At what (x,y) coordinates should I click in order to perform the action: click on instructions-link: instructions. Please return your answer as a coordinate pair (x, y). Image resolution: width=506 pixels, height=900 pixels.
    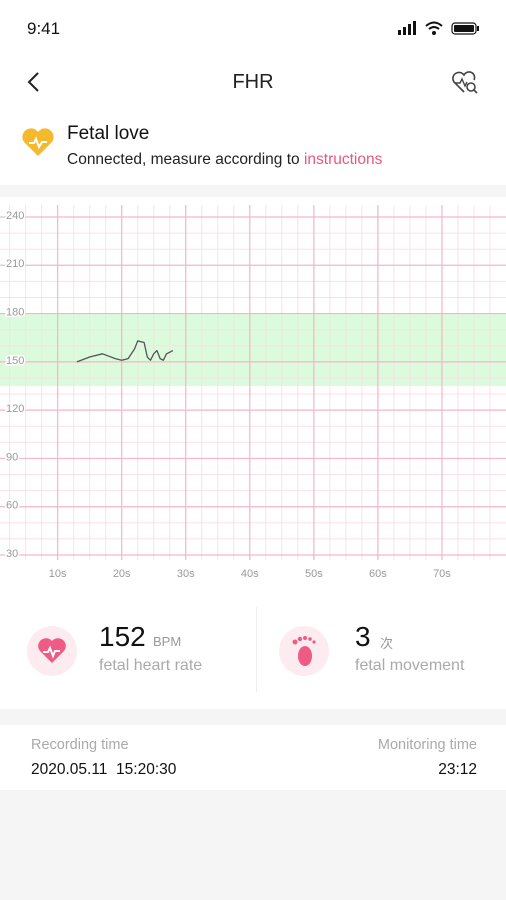
    Looking at the image, I should click on (343, 159).